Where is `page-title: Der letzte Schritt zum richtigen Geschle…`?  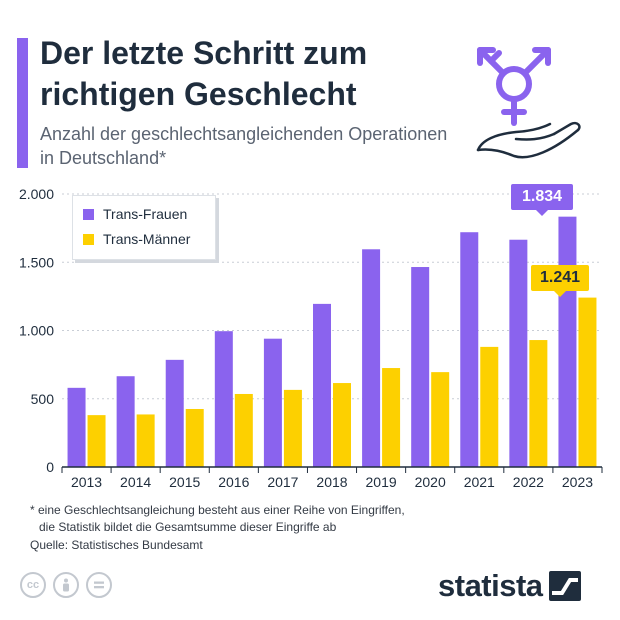 page-title: Der letzte Schritt zum richtigen Geschle… is located at coordinates (204, 73).